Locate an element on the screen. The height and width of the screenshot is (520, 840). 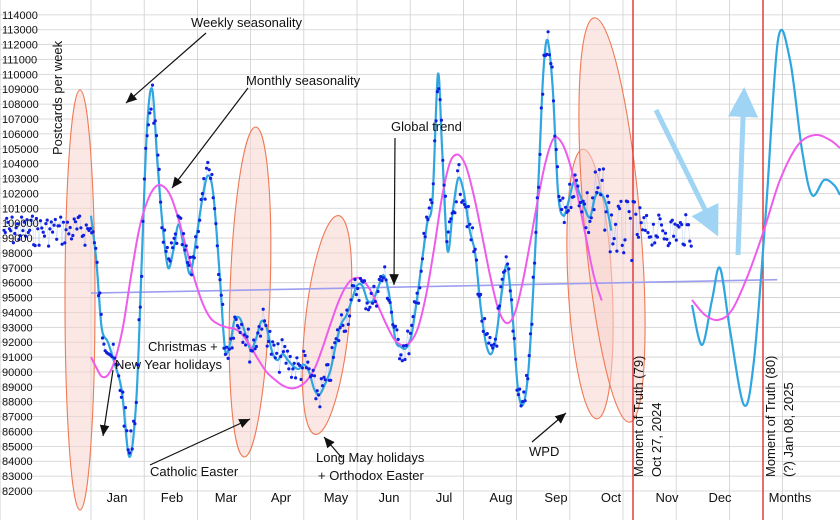
series-line-trend is located at coordinates (434, 286).